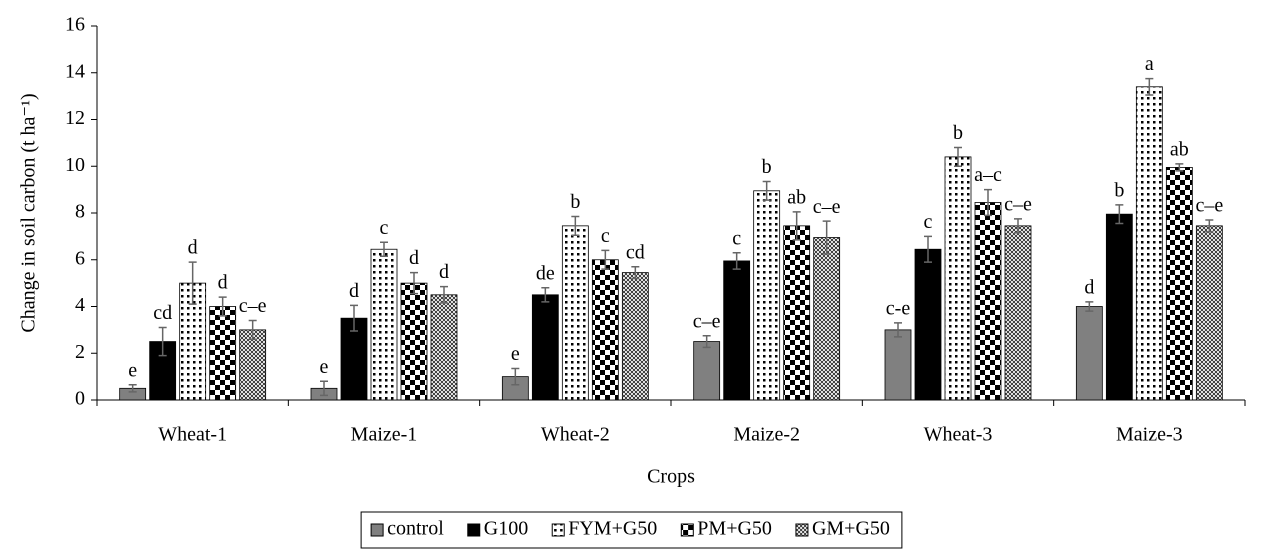 The width and height of the screenshot is (1263, 552). Describe the element at coordinates (766, 435) in the screenshot. I see `x-tick-label: Maize-2` at that location.